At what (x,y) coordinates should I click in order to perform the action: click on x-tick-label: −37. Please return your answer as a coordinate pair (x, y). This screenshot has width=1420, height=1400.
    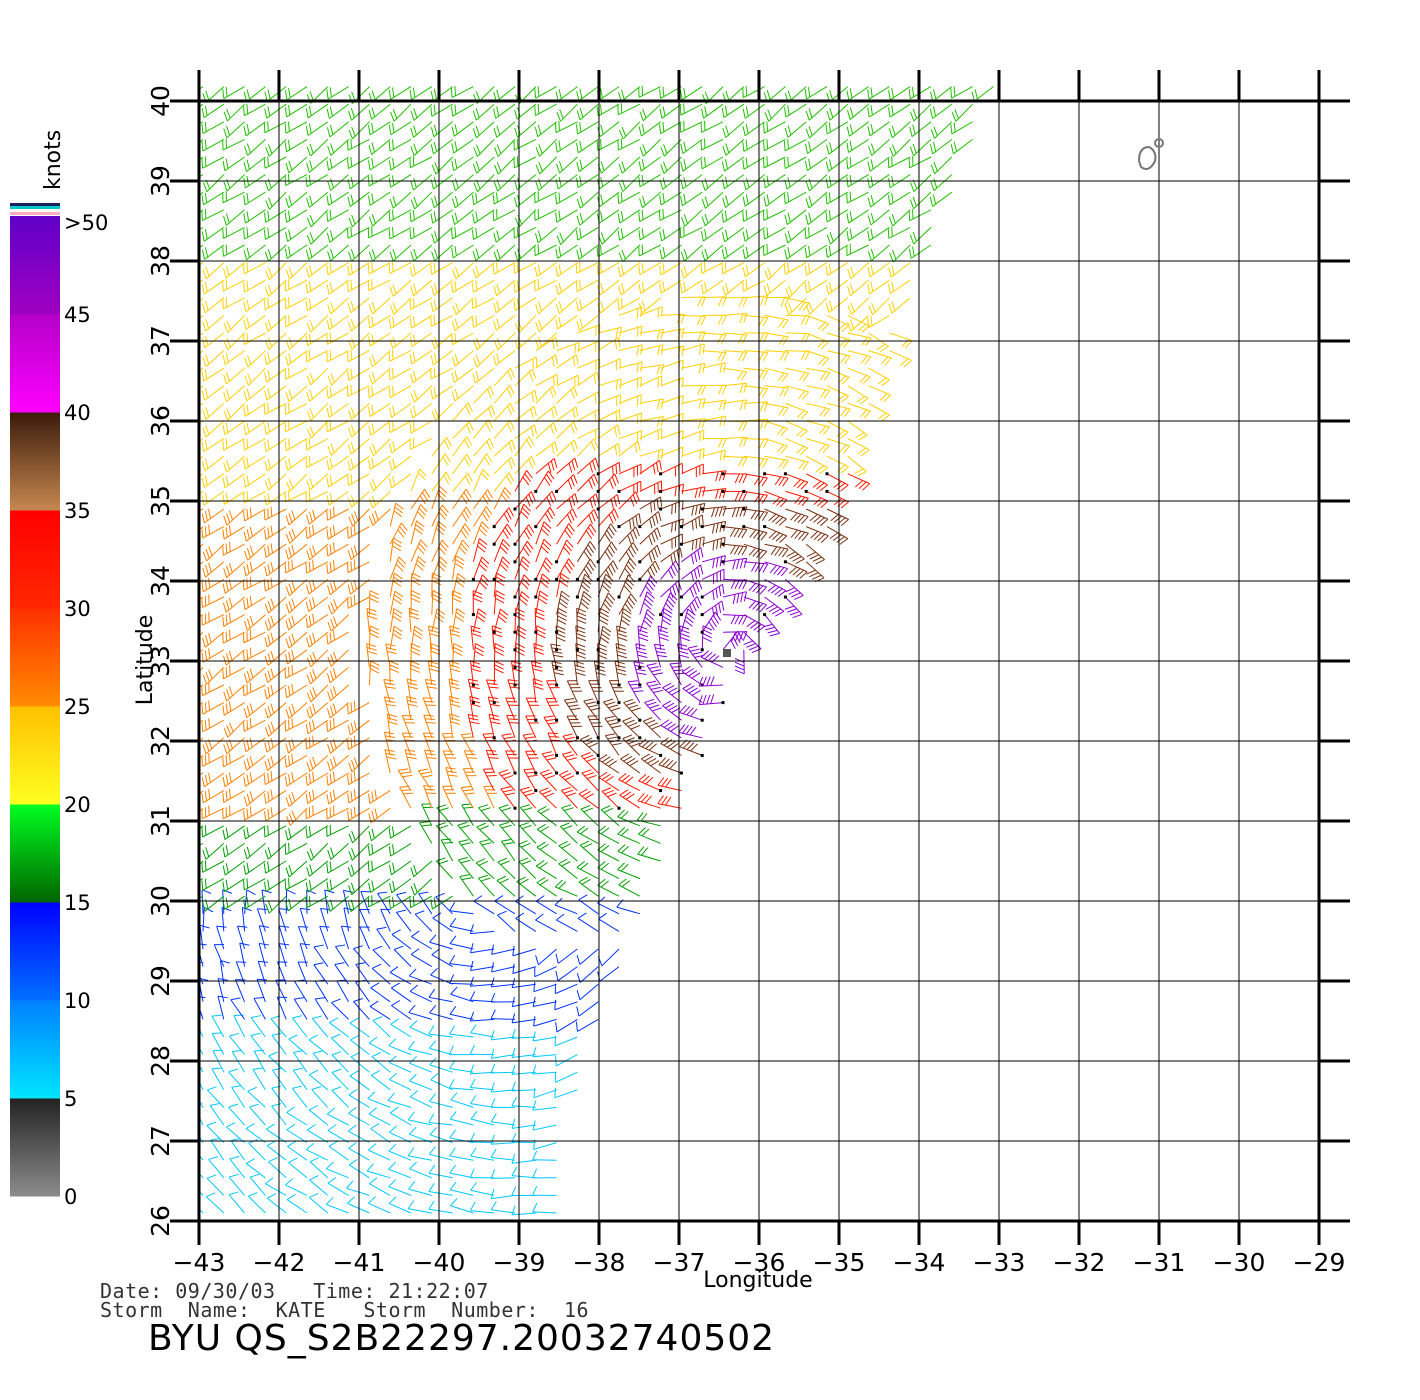
    Looking at the image, I should click on (679, 1262).